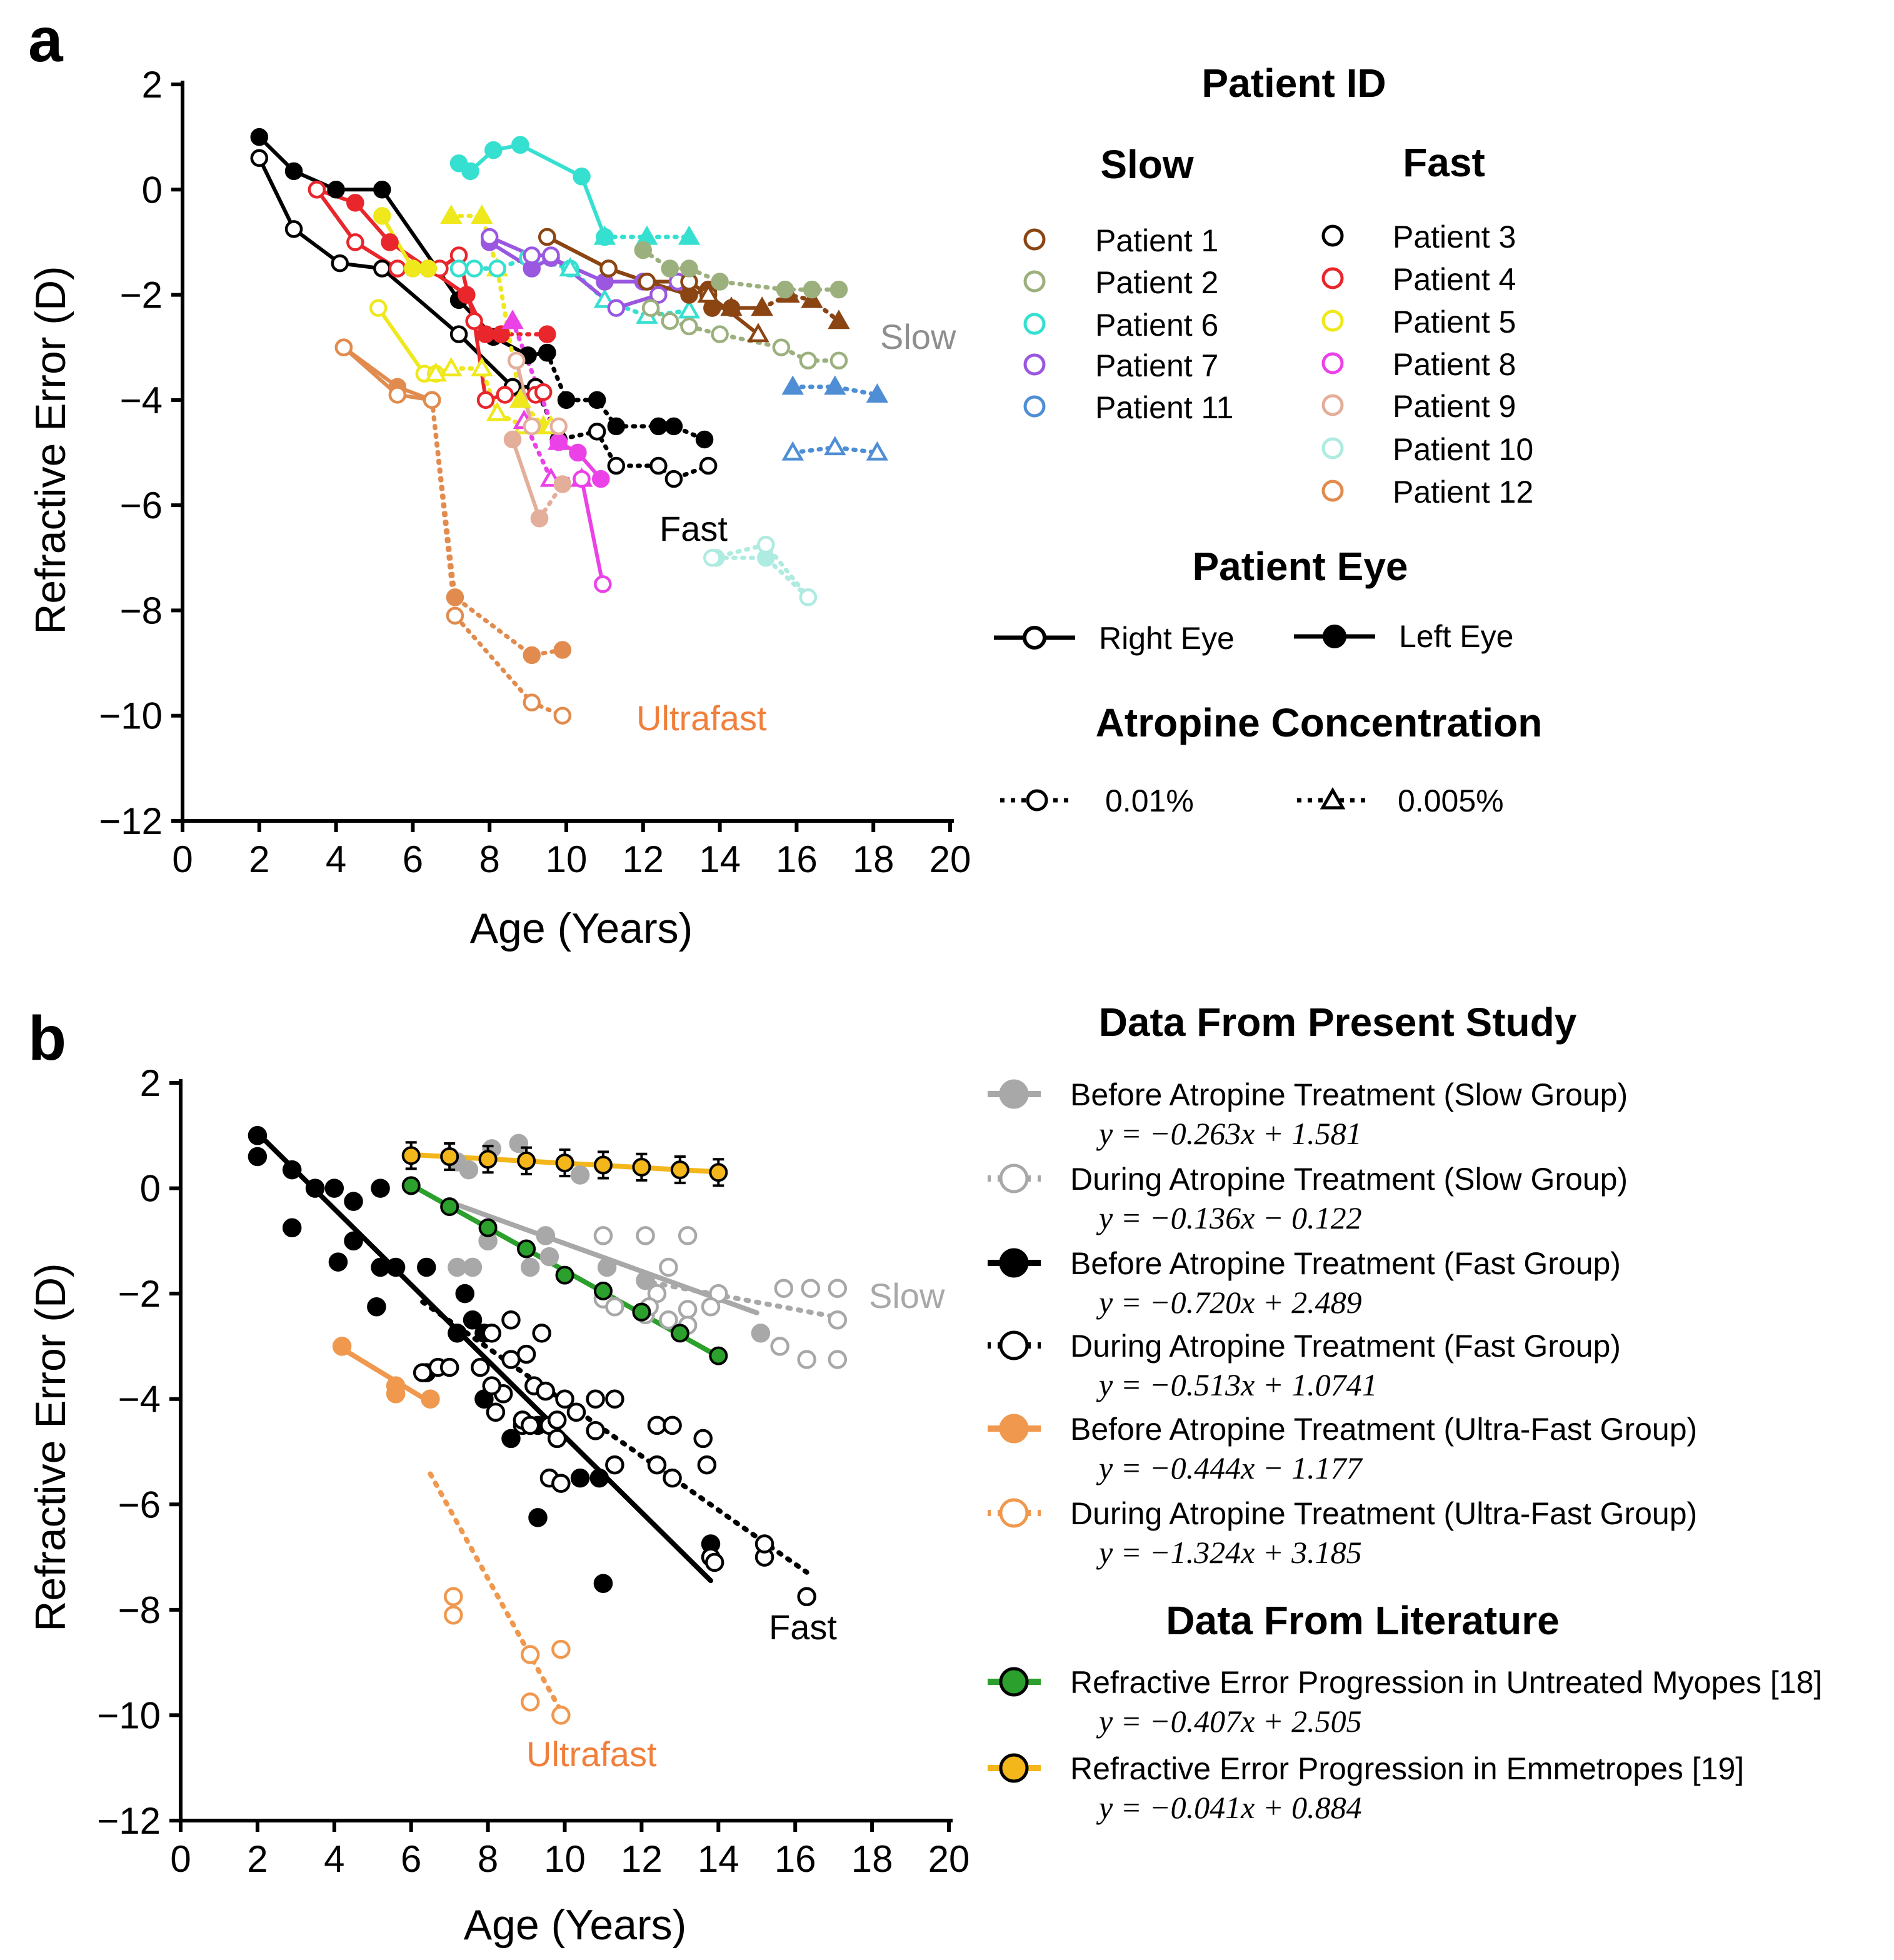 The image size is (1894, 1960). Describe the element at coordinates (1237, 1384) in the screenshot. I see `legend-b-item-equation: y = −0.513x + 1.0741` at that location.